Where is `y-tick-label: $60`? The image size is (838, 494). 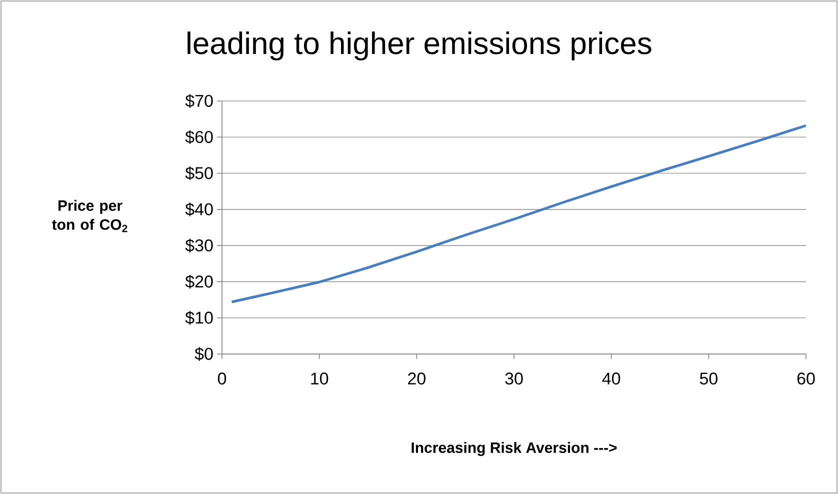 y-tick-label: $60 is located at coordinates (199, 137).